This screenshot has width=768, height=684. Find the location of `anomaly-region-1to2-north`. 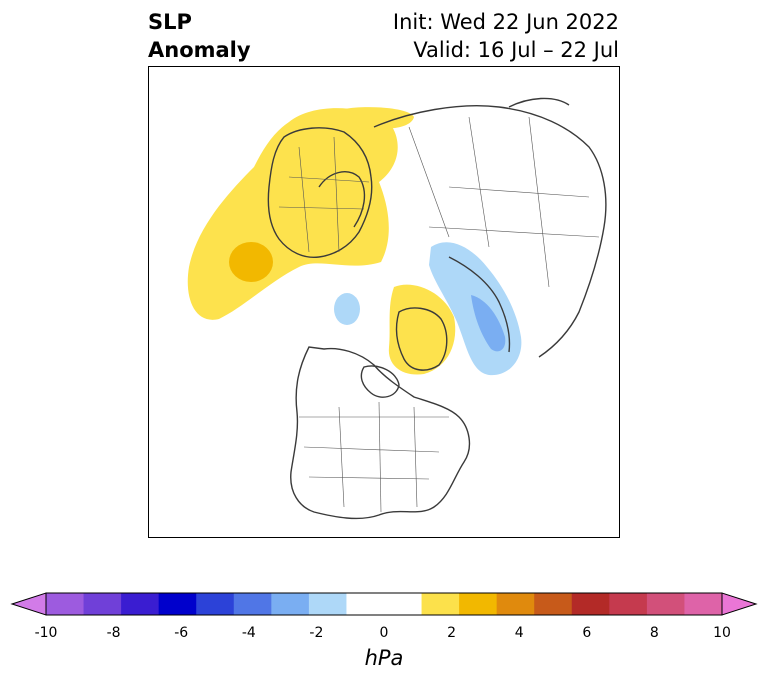

anomaly-region-1to2-north is located at coordinates (379, 118).